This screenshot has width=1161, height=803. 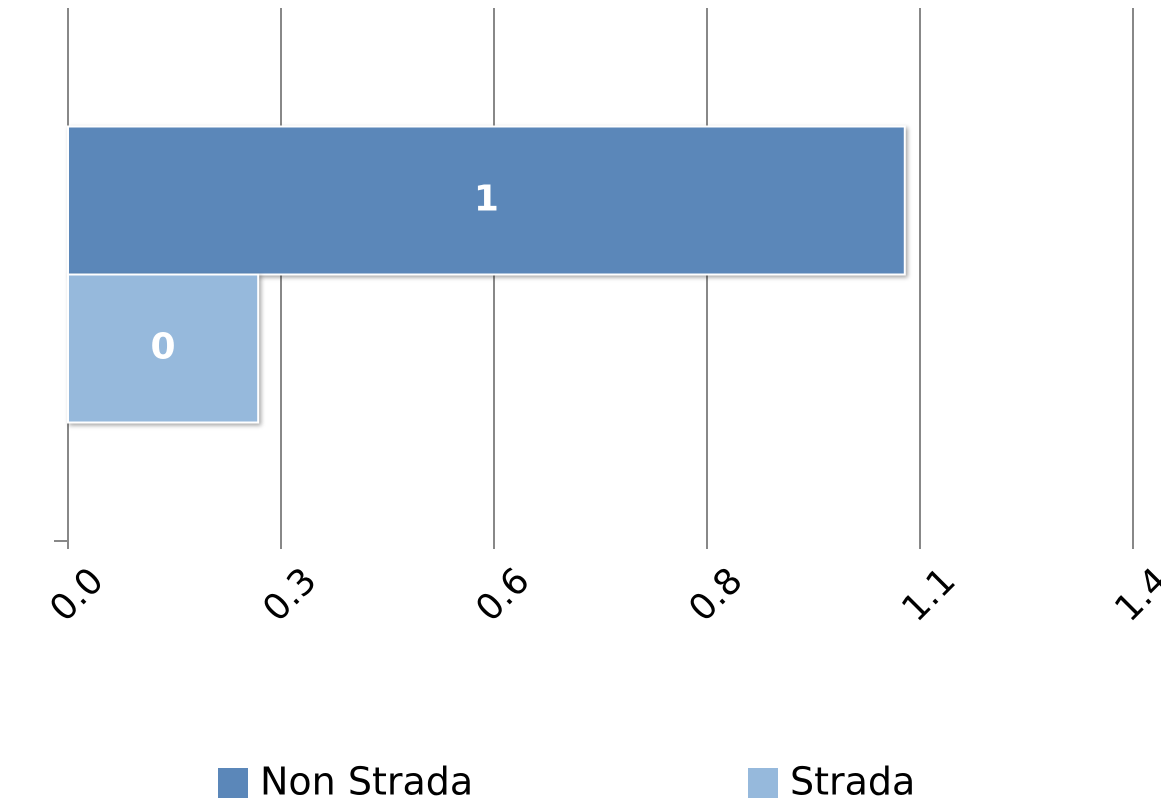 What do you see at coordinates (289, 594) in the screenshot?
I see `x-tick-label: 0.3` at bounding box center [289, 594].